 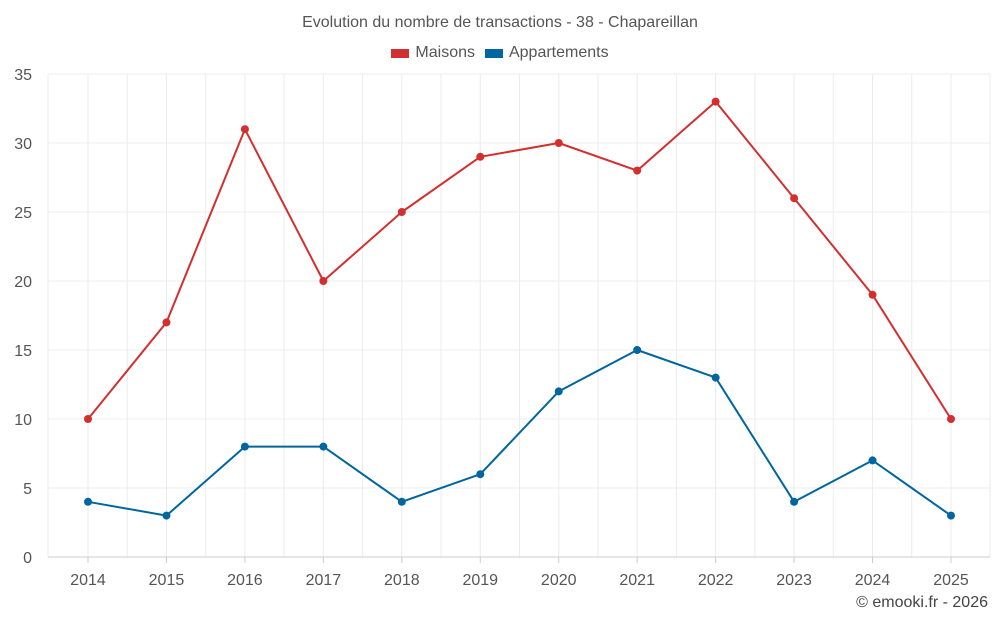 What do you see at coordinates (400, 53) in the screenshot?
I see `legend-swatch-maisons` at bounding box center [400, 53].